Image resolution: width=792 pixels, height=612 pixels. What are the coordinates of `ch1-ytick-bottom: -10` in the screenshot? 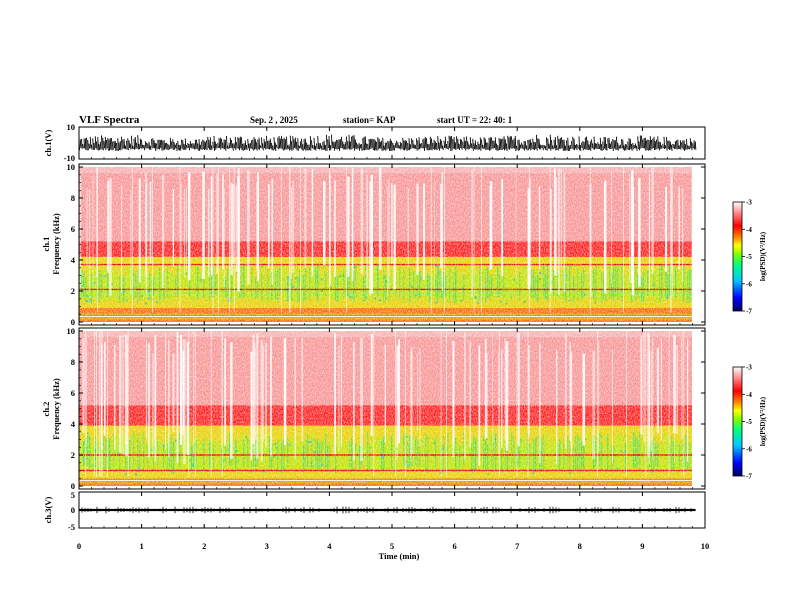 It's located at (69, 158).